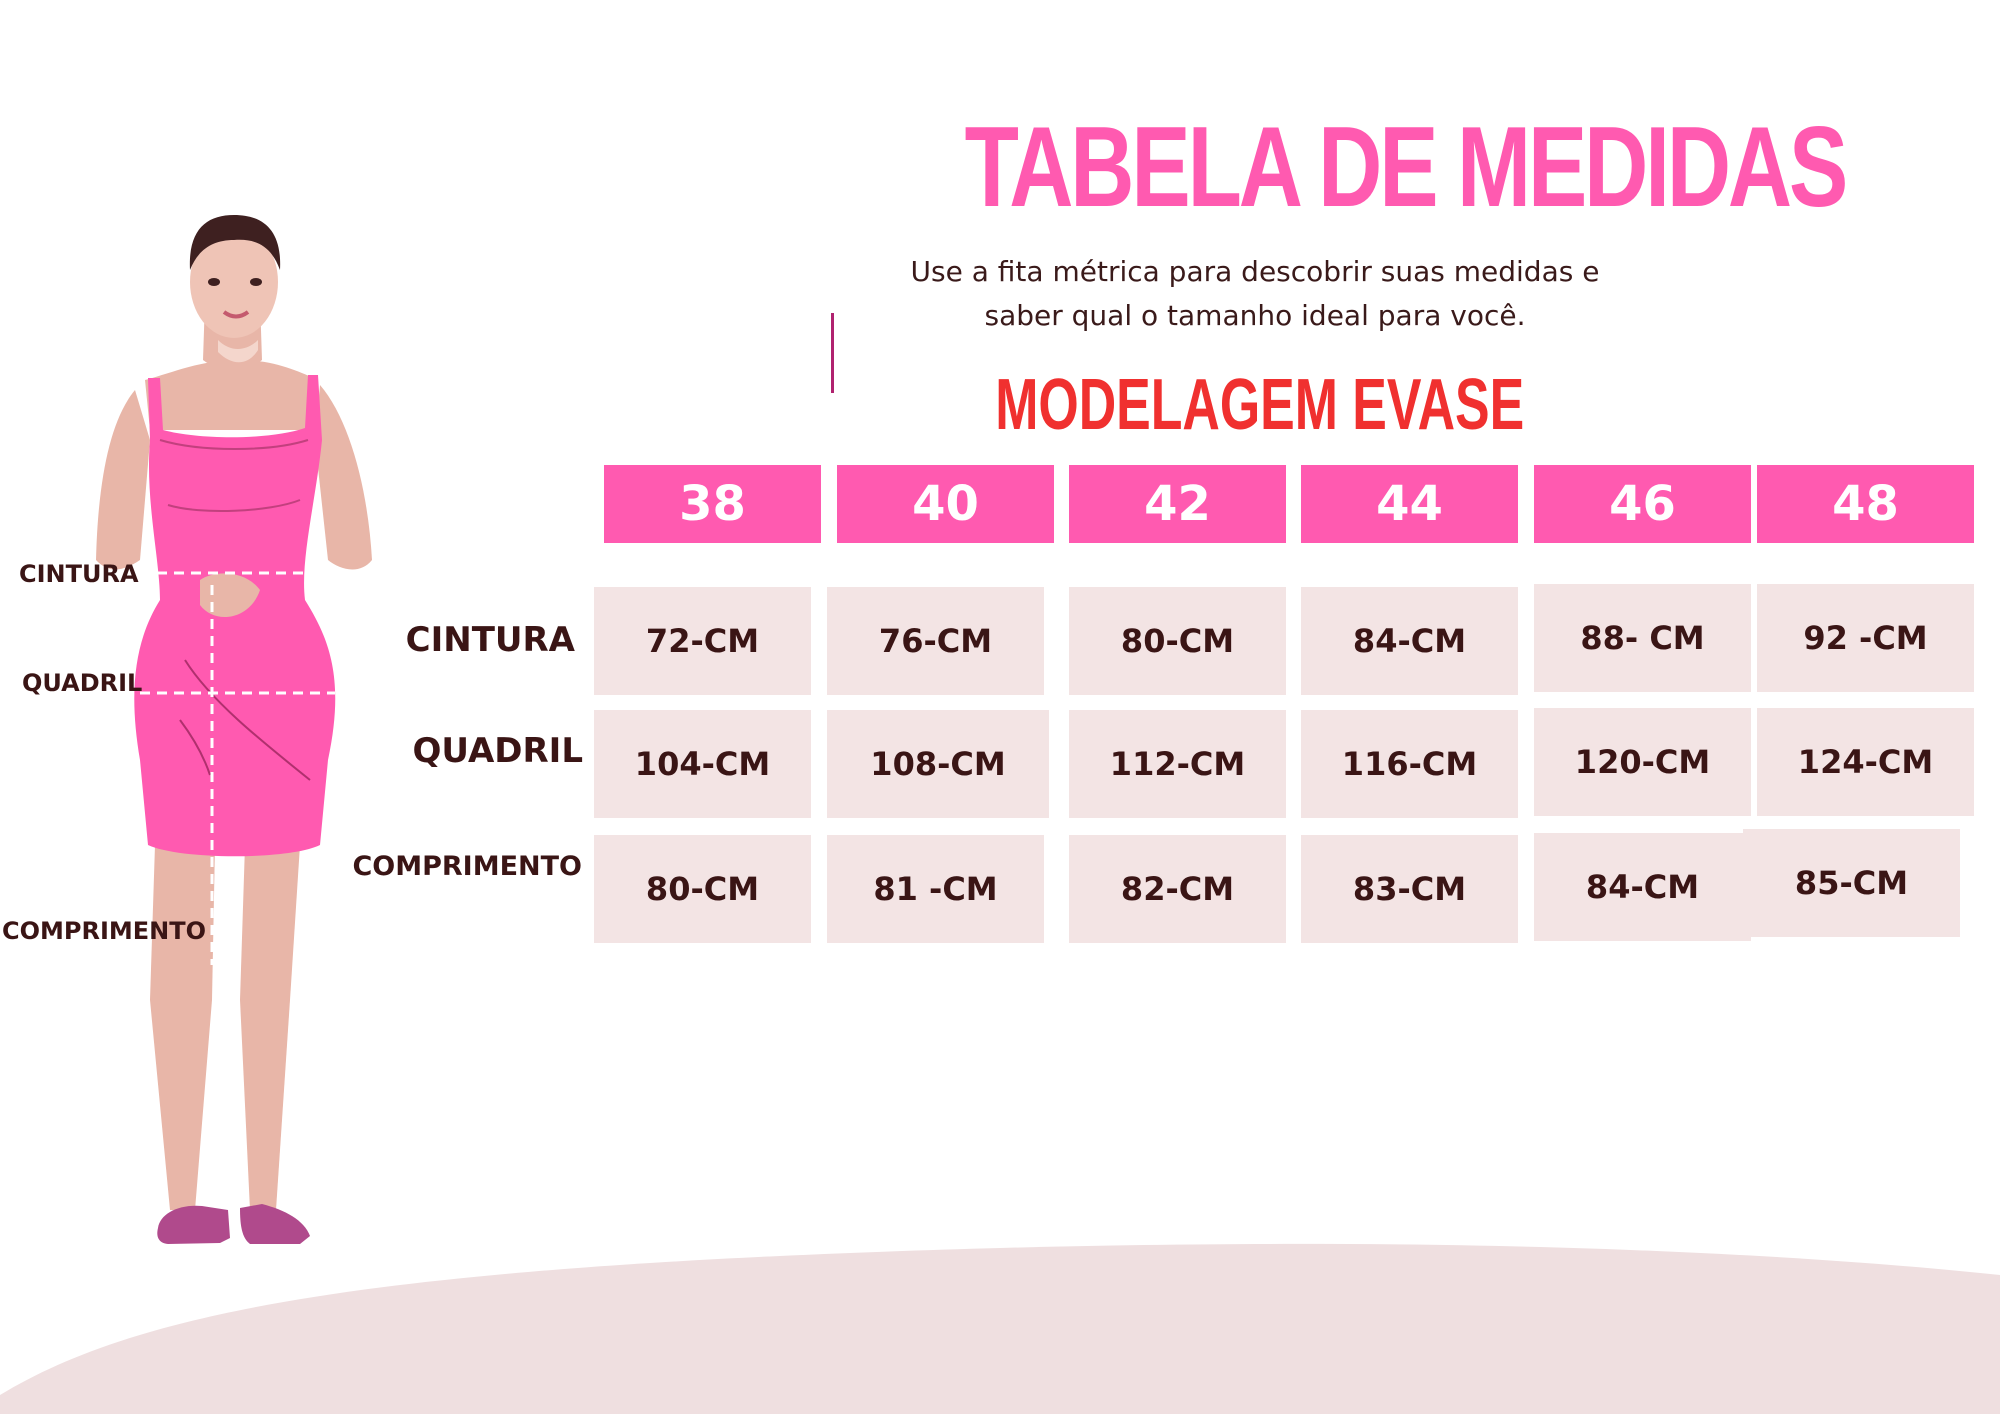 This screenshot has height=1414, width=2000. Describe the element at coordinates (1642, 504) in the screenshot. I see `size-header-46: 46` at that location.